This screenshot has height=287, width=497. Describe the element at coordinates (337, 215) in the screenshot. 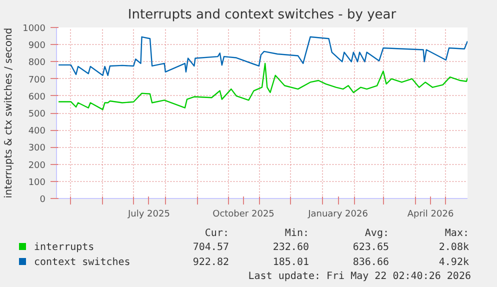

I see `x-tick-label: January 2026` at that location.